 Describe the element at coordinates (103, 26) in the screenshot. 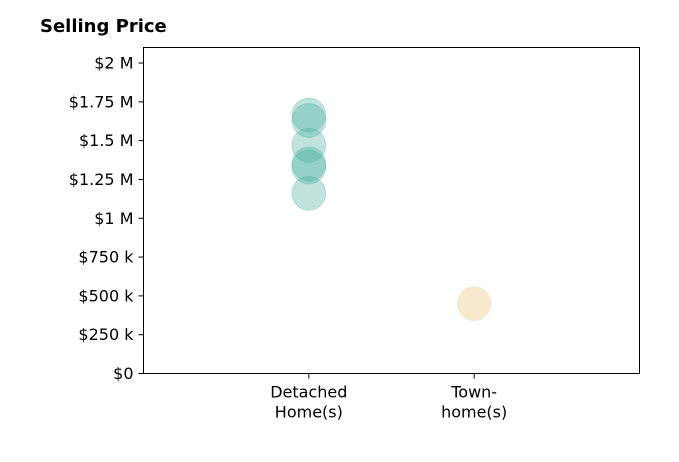

I see `chart-title: Selling Price` at that location.